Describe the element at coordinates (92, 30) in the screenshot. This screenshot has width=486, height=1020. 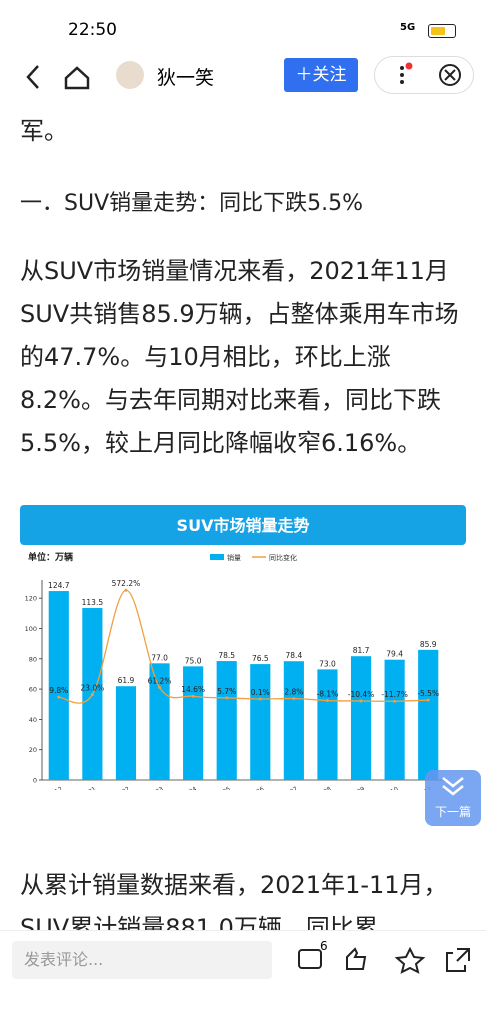
I see `status-time: 22:50` at that location.